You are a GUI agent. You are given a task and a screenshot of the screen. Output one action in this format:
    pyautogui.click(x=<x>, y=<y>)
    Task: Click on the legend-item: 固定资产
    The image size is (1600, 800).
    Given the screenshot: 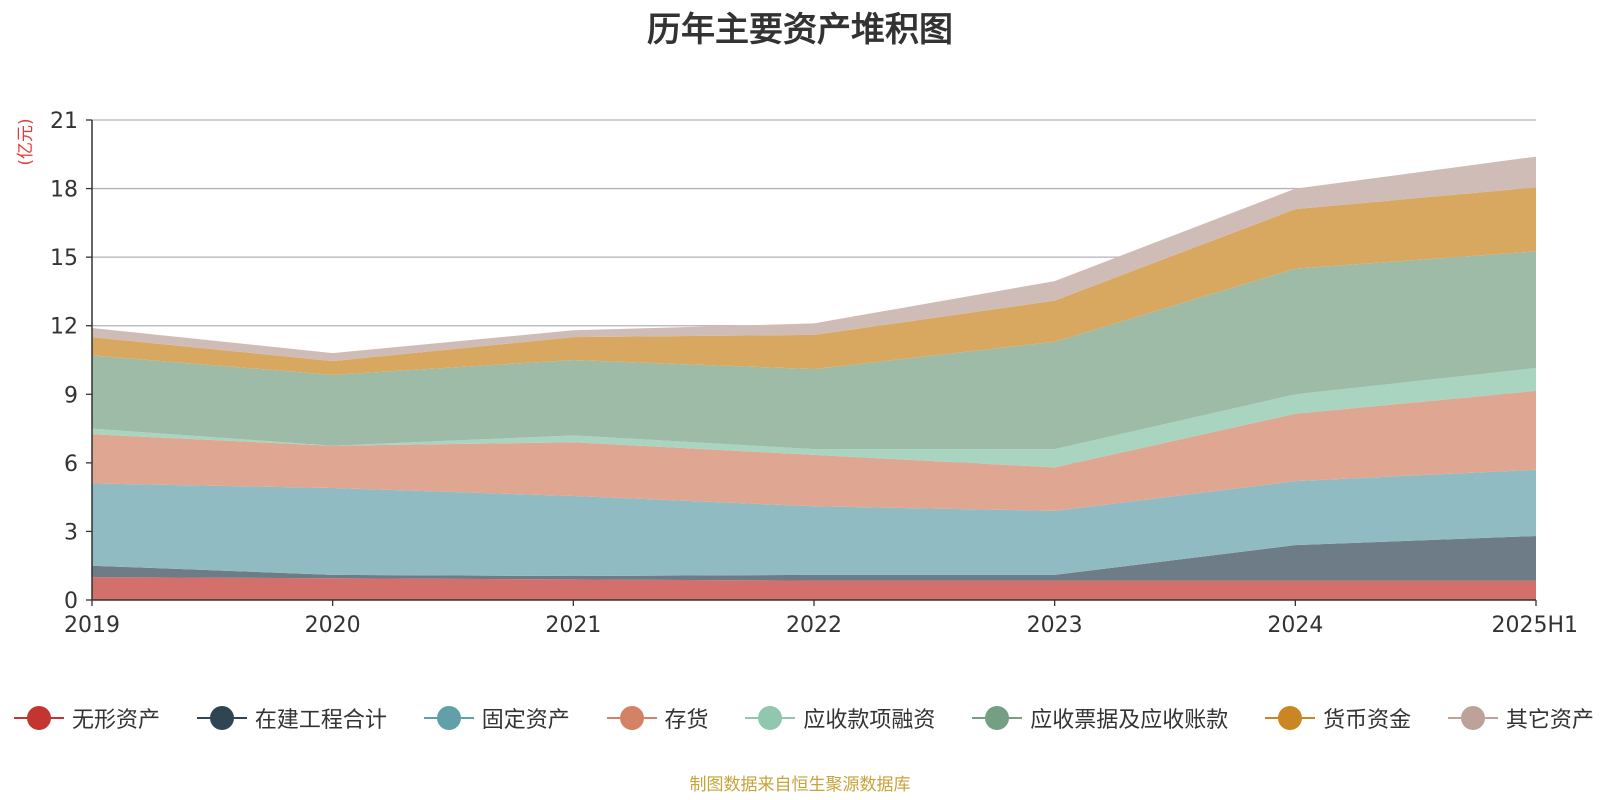 What is the action you would take?
    pyautogui.click(x=496, y=718)
    